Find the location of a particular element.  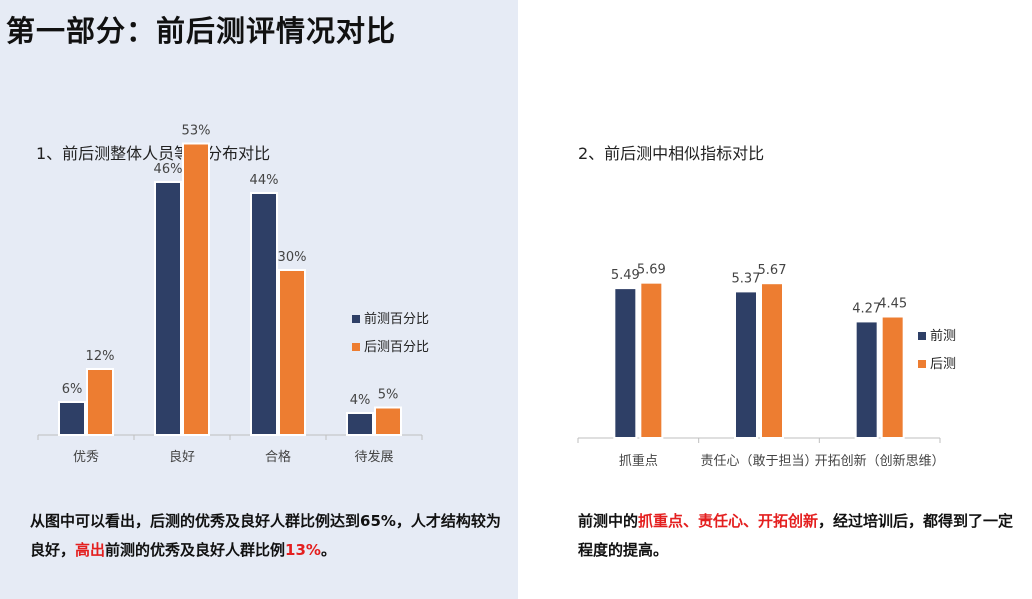

data-label: 5.67 is located at coordinates (772, 270).